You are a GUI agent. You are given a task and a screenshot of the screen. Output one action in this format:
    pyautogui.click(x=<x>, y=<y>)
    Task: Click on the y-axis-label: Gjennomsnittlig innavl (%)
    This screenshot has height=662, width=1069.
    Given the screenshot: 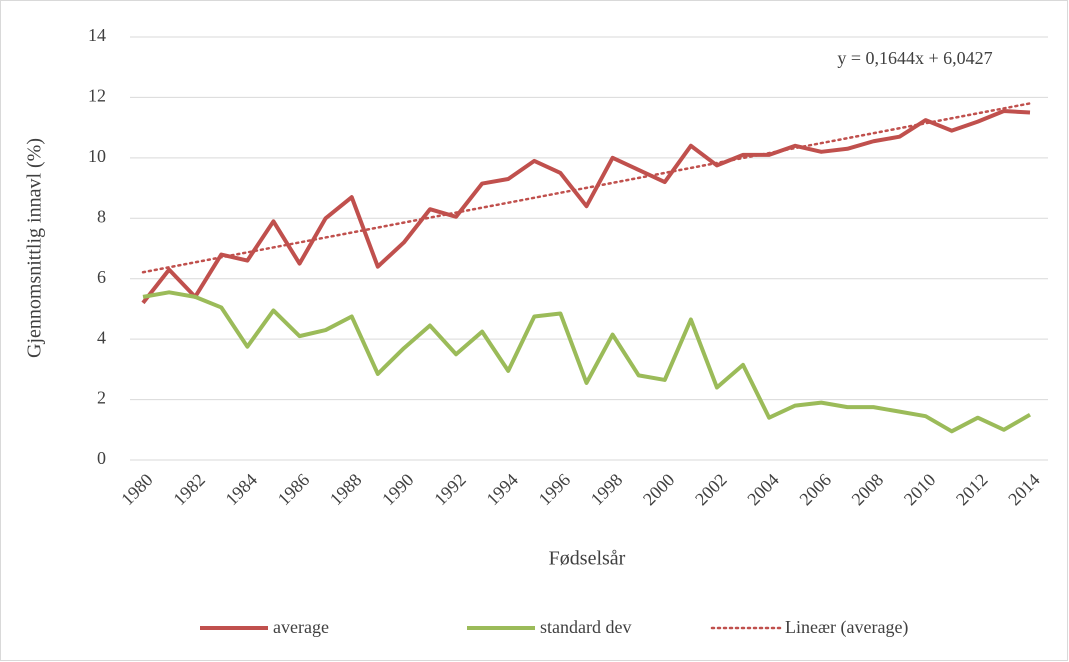 What is the action you would take?
    pyautogui.click(x=35, y=248)
    